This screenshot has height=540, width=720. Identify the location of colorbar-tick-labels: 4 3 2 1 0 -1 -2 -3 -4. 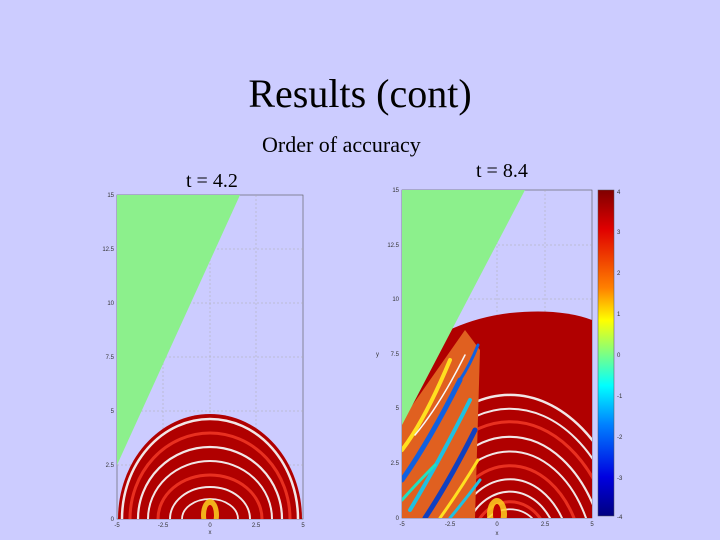
(620, 355).